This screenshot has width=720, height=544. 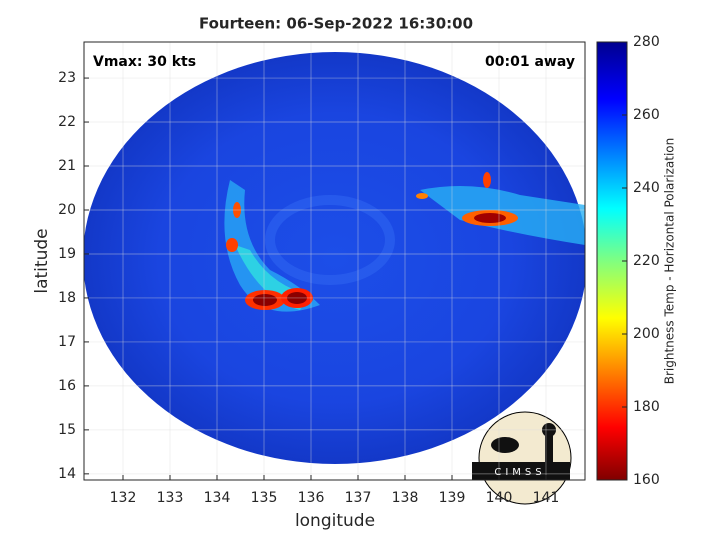 What do you see at coordinates (67, 122) in the screenshot?
I see `y-tick-label: 22` at bounding box center [67, 122].